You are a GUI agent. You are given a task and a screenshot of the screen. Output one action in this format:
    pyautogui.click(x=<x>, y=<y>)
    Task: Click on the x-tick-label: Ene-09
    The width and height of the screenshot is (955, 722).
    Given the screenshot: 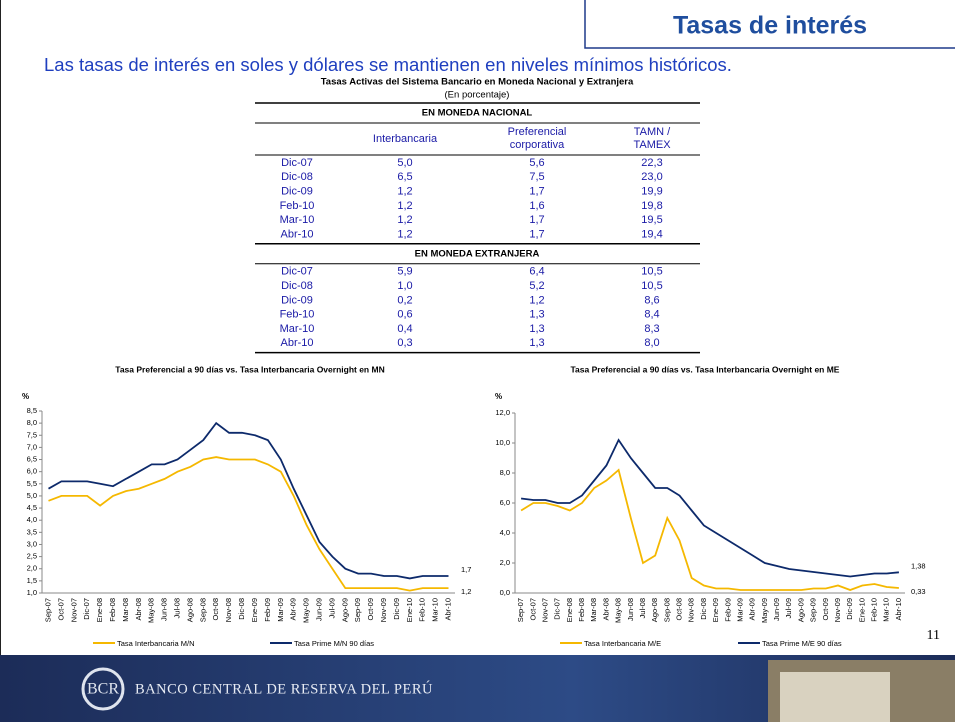 What is the action you would take?
    pyautogui.click(x=715, y=610)
    